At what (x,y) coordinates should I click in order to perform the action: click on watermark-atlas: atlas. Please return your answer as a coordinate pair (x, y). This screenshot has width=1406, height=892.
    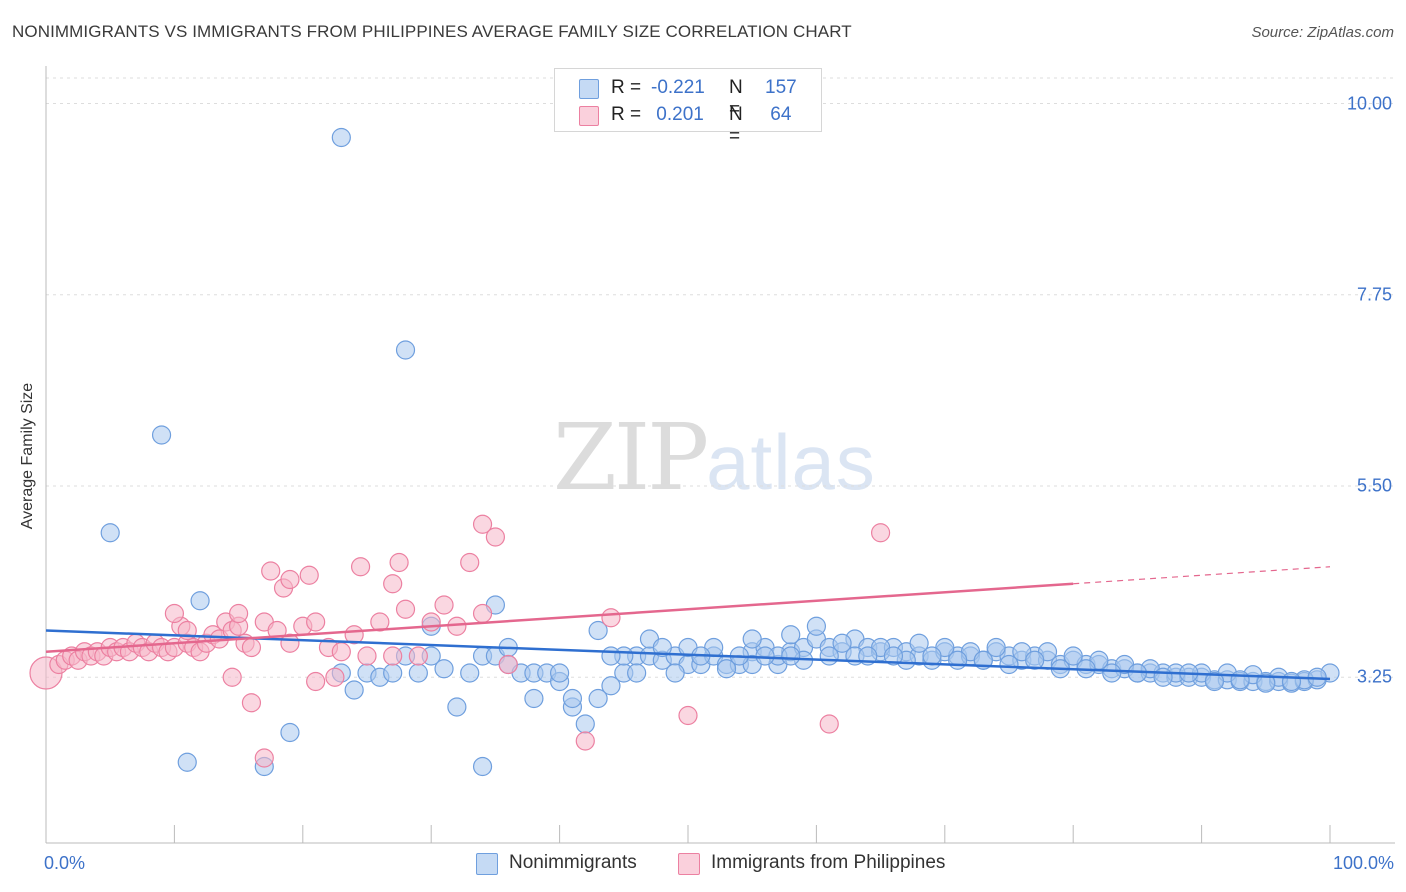
    Looking at the image, I should click on (791, 462).